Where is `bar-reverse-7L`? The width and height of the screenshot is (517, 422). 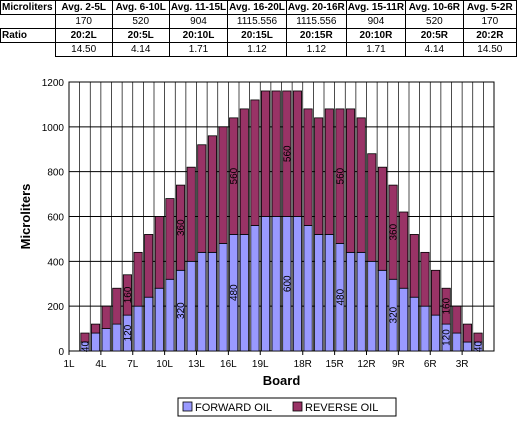
bar-reverse-7L is located at coordinates (138, 279).